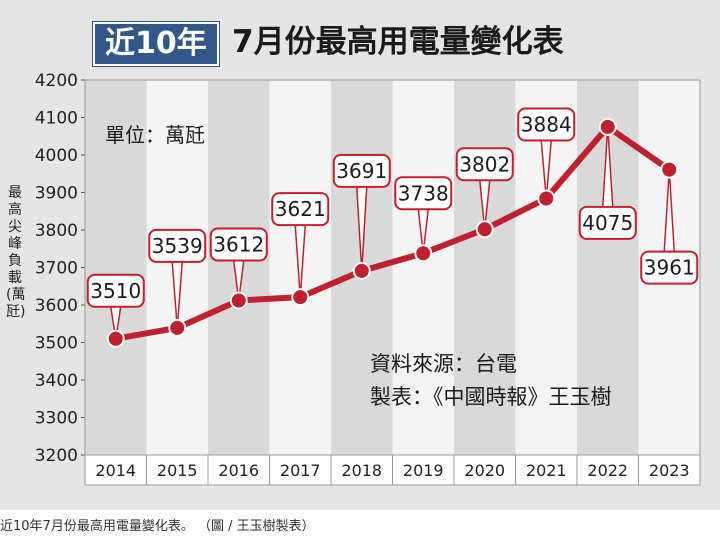  What do you see at coordinates (56, 81) in the screenshot?
I see `y-tick-label: 4200` at bounding box center [56, 81].